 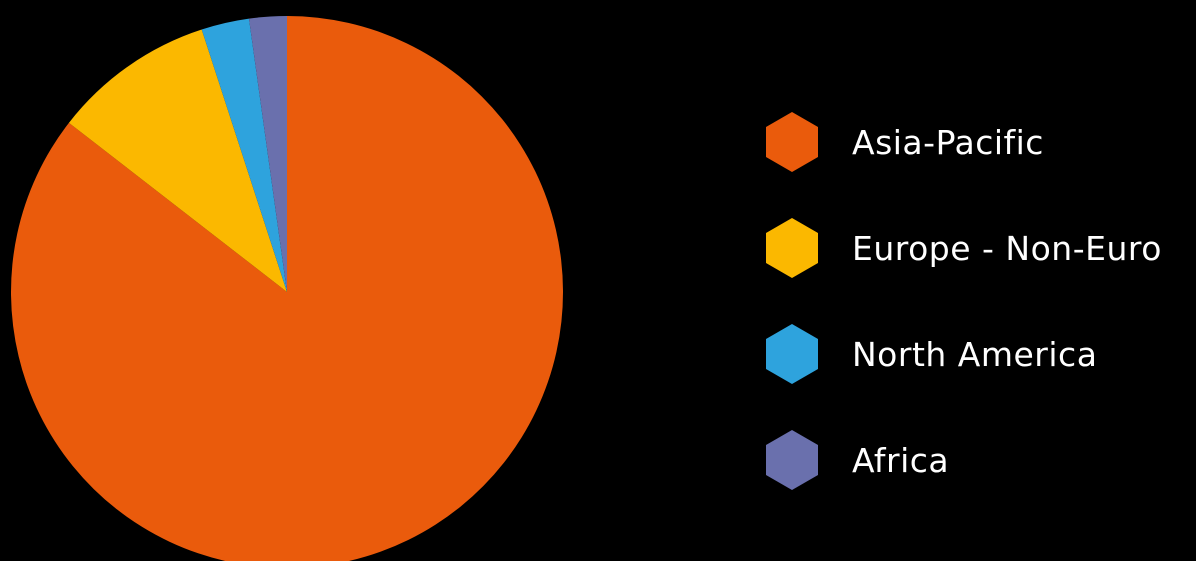 I want to click on pie-slice-north-america, so click(x=244, y=155).